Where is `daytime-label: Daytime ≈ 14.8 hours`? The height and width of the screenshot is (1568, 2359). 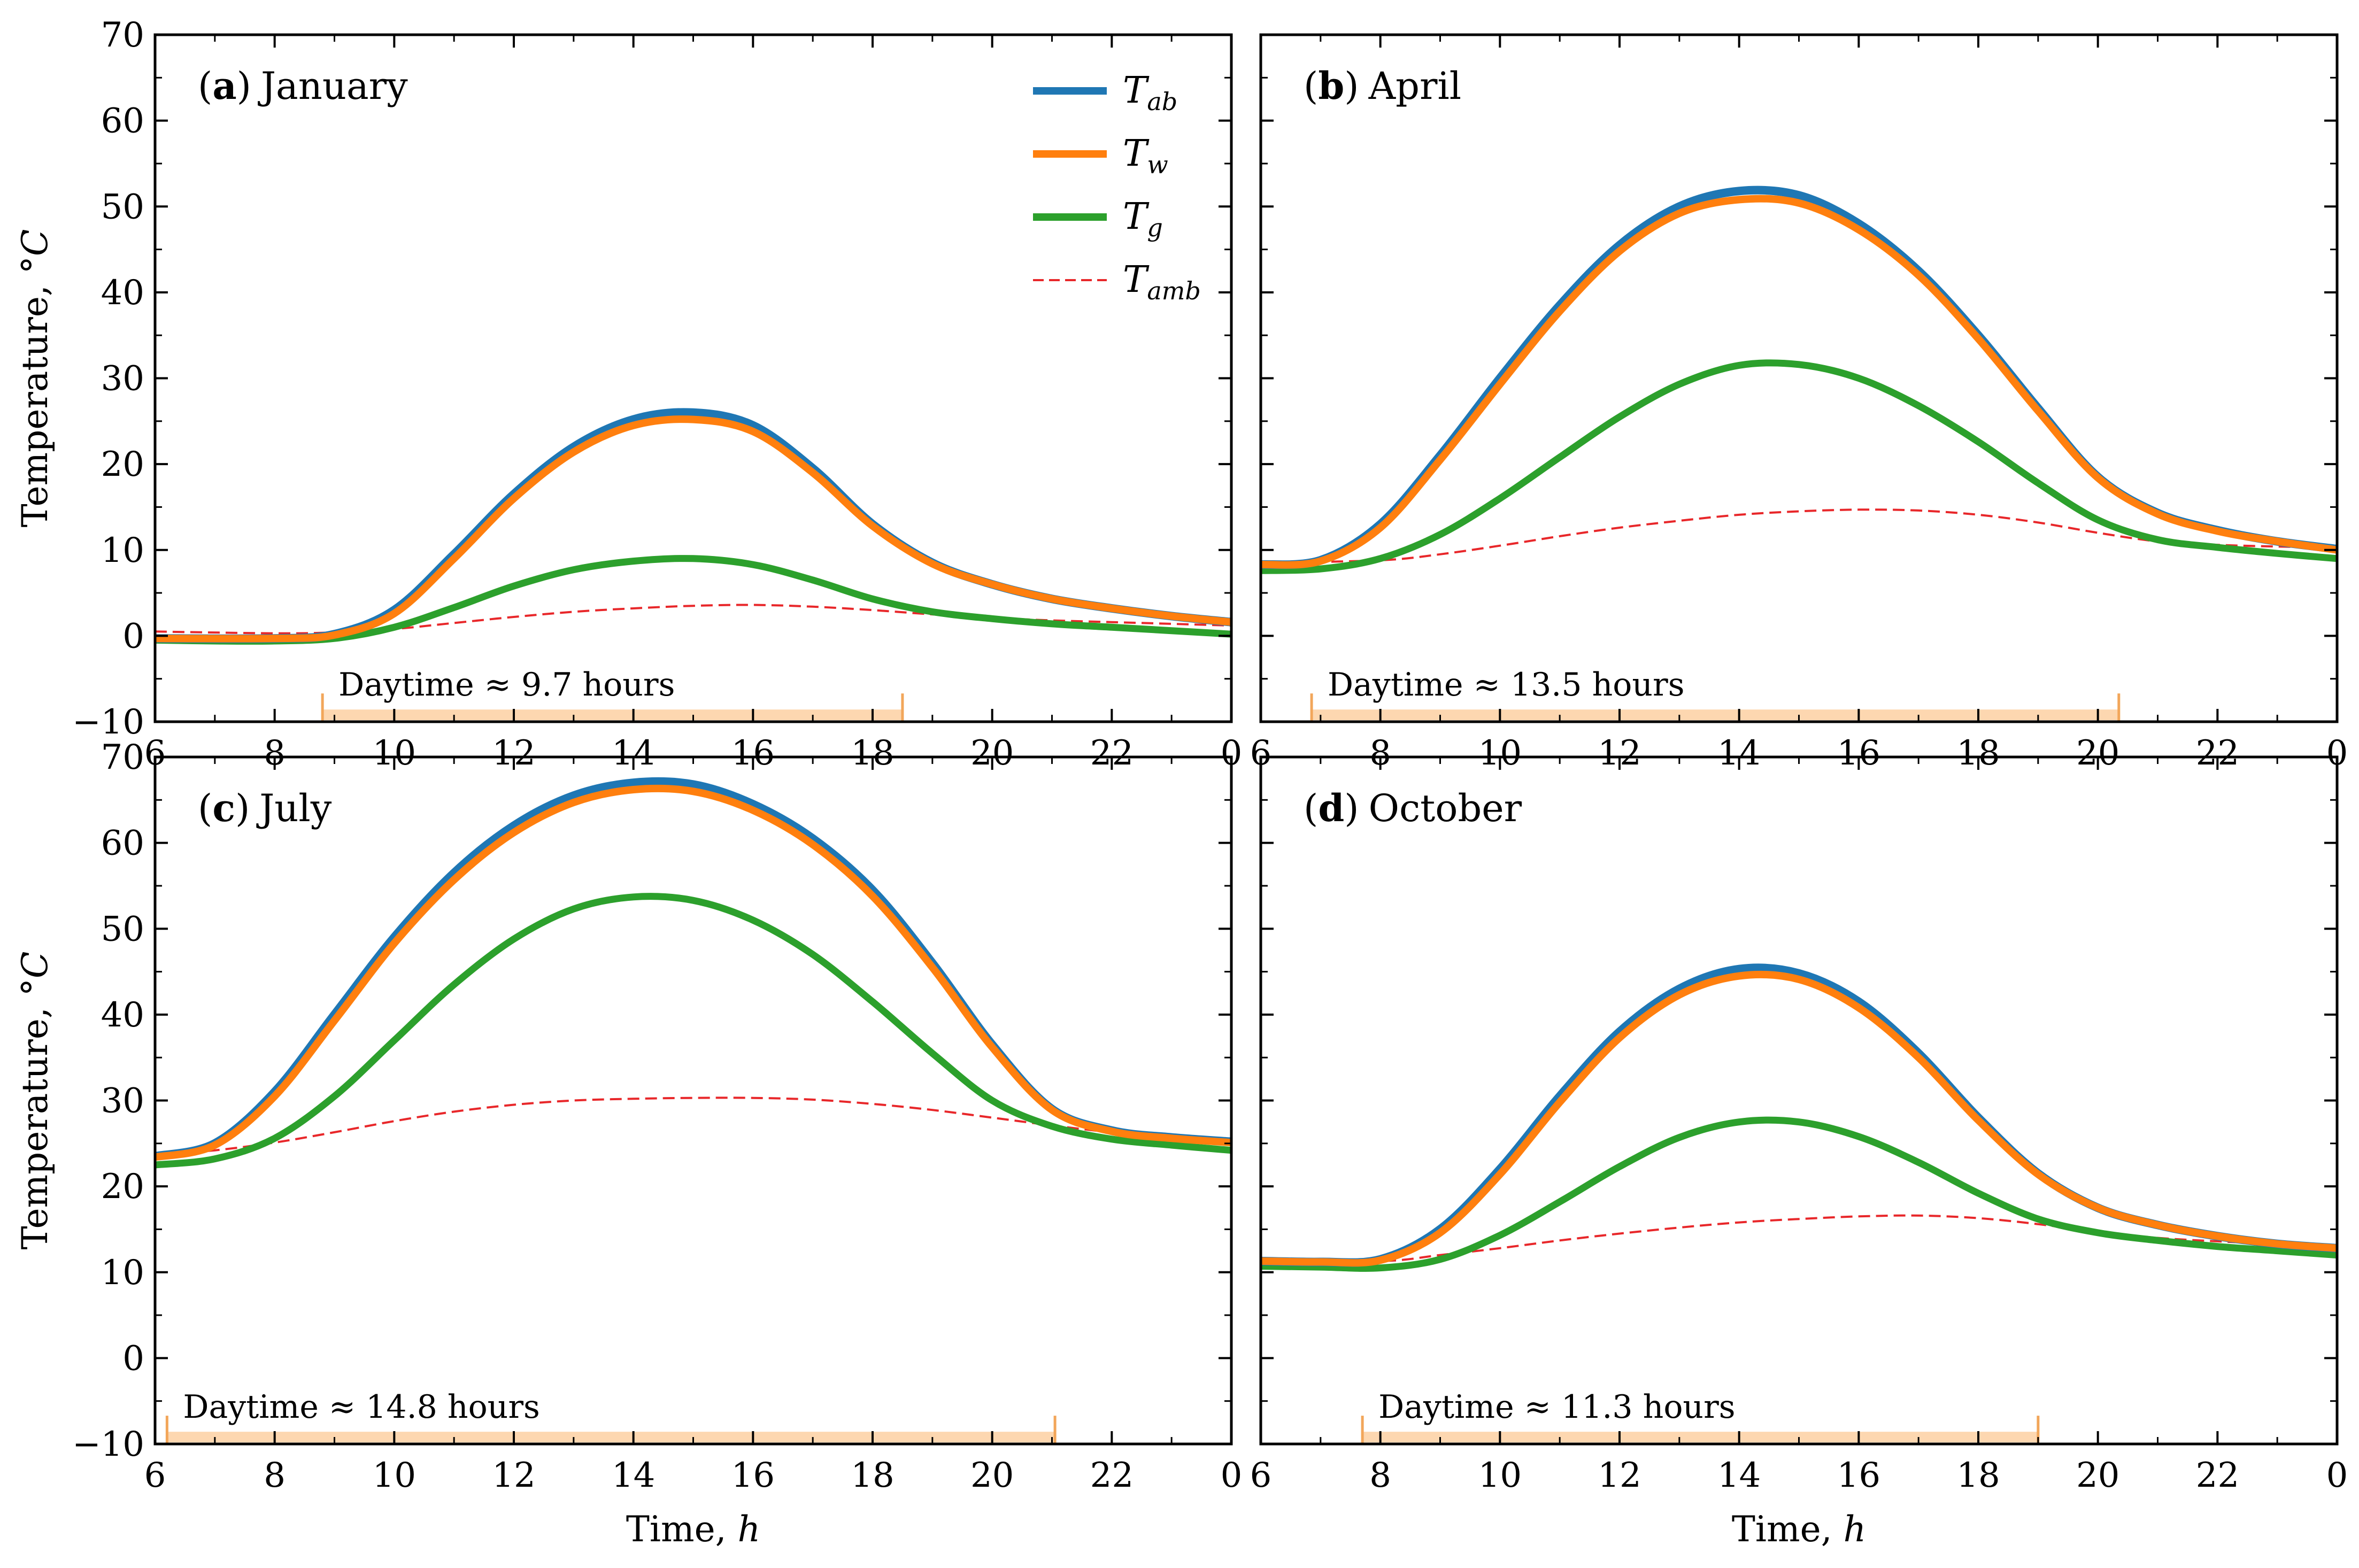 daytime-label: Daytime ≈ 14.8 hours is located at coordinates (361, 1407).